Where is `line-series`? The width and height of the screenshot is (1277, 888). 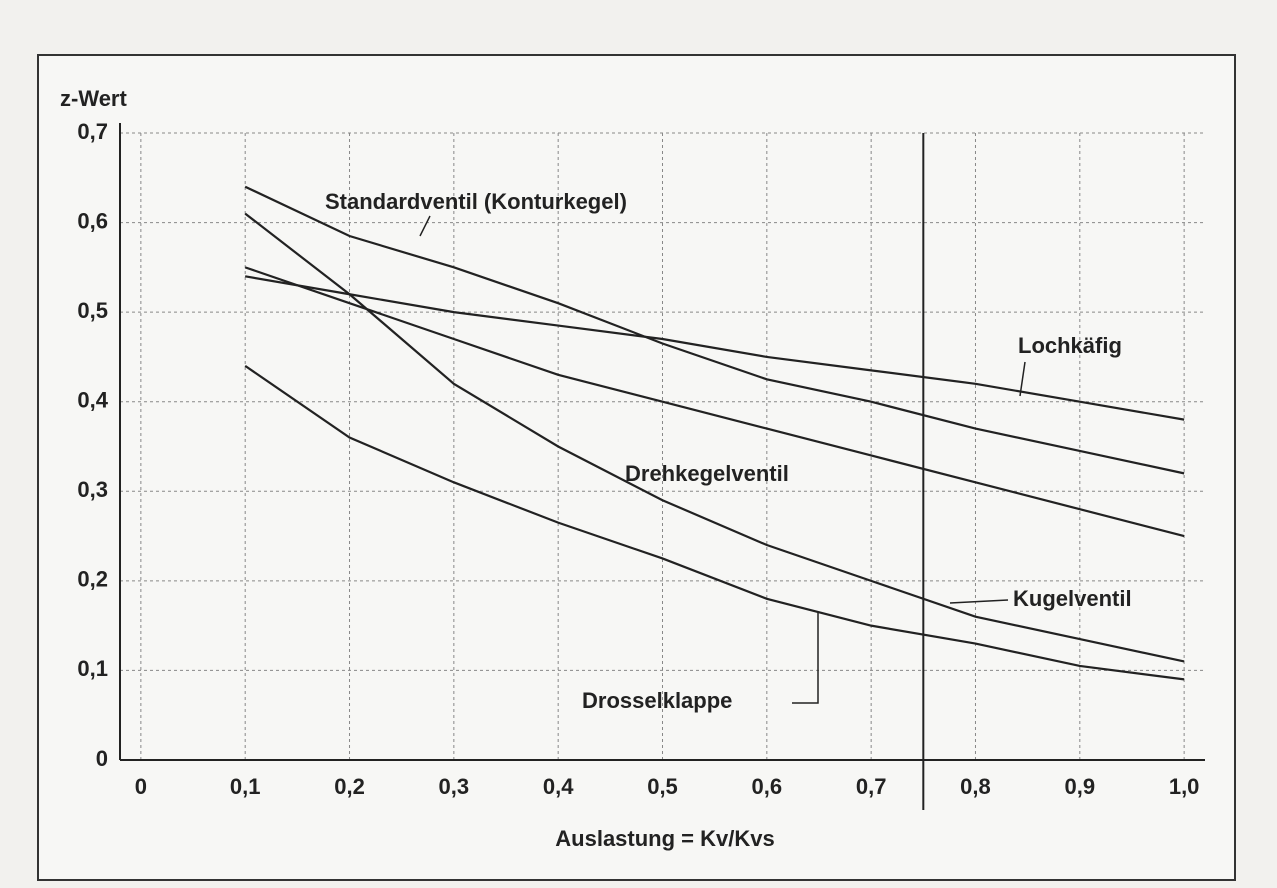 line-series is located at coordinates (715, 348).